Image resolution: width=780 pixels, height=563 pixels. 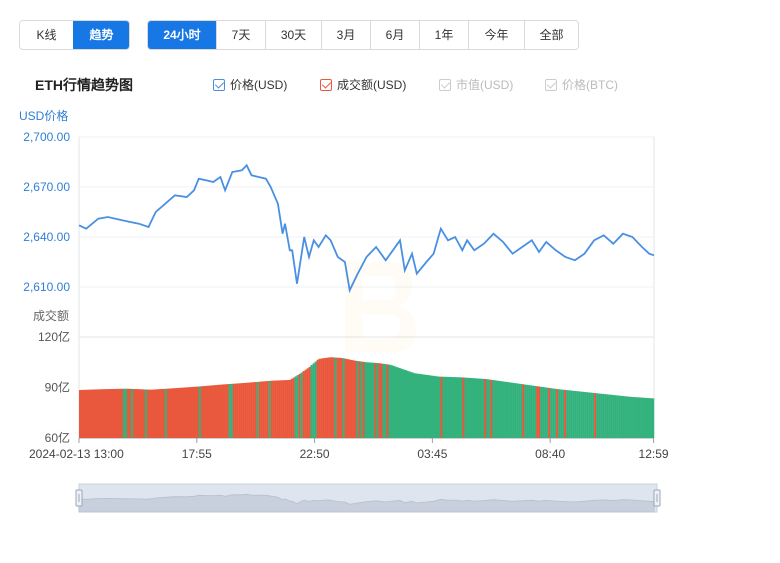 What do you see at coordinates (366, 503) in the screenshot?
I see `navigator-preview` at bounding box center [366, 503].